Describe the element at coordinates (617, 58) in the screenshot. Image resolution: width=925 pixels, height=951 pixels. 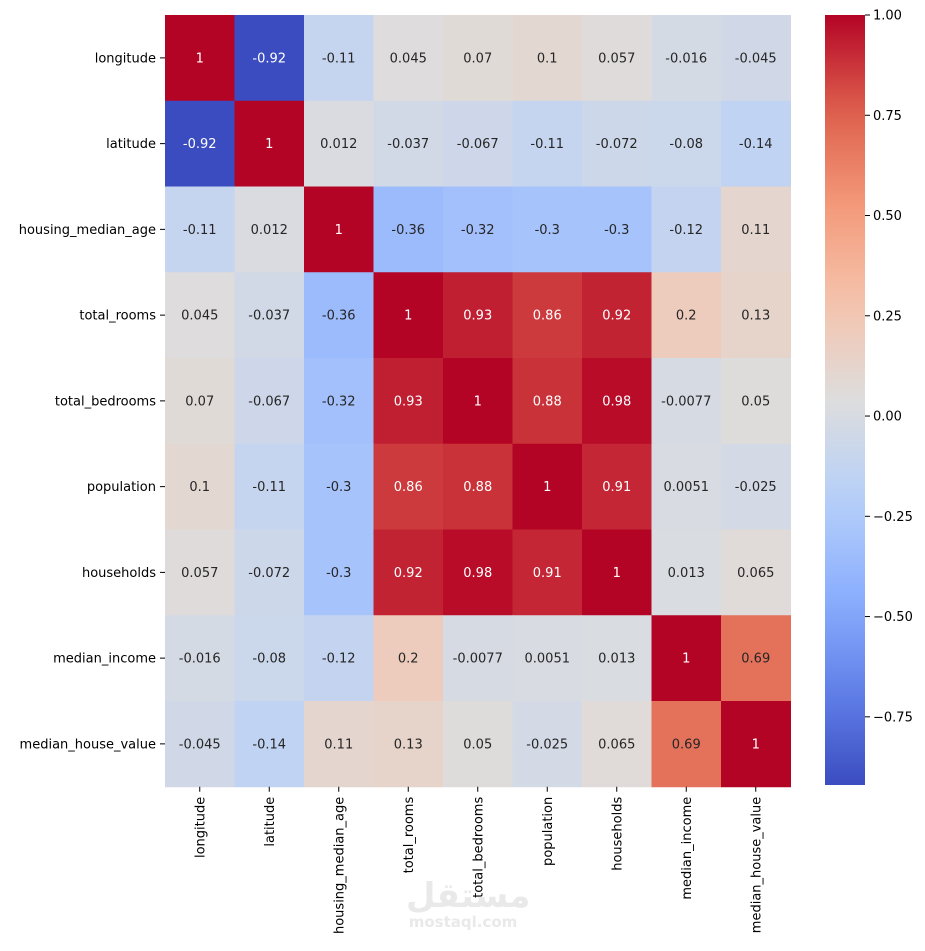
I see `heatmap-cell-longitude-households` at that location.